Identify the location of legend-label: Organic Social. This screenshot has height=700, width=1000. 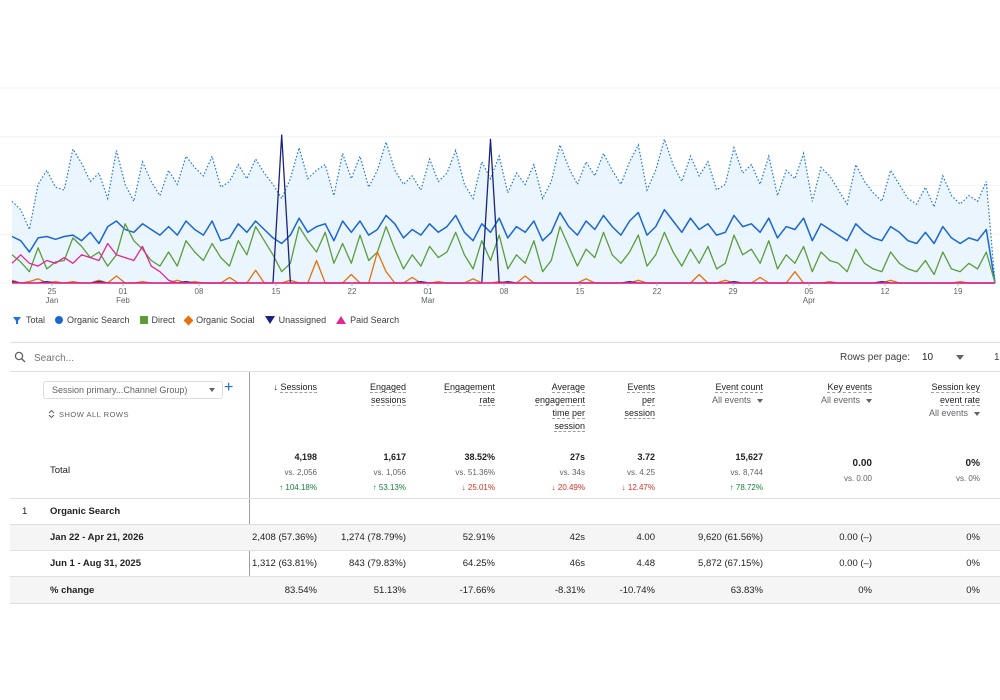
(225, 320).